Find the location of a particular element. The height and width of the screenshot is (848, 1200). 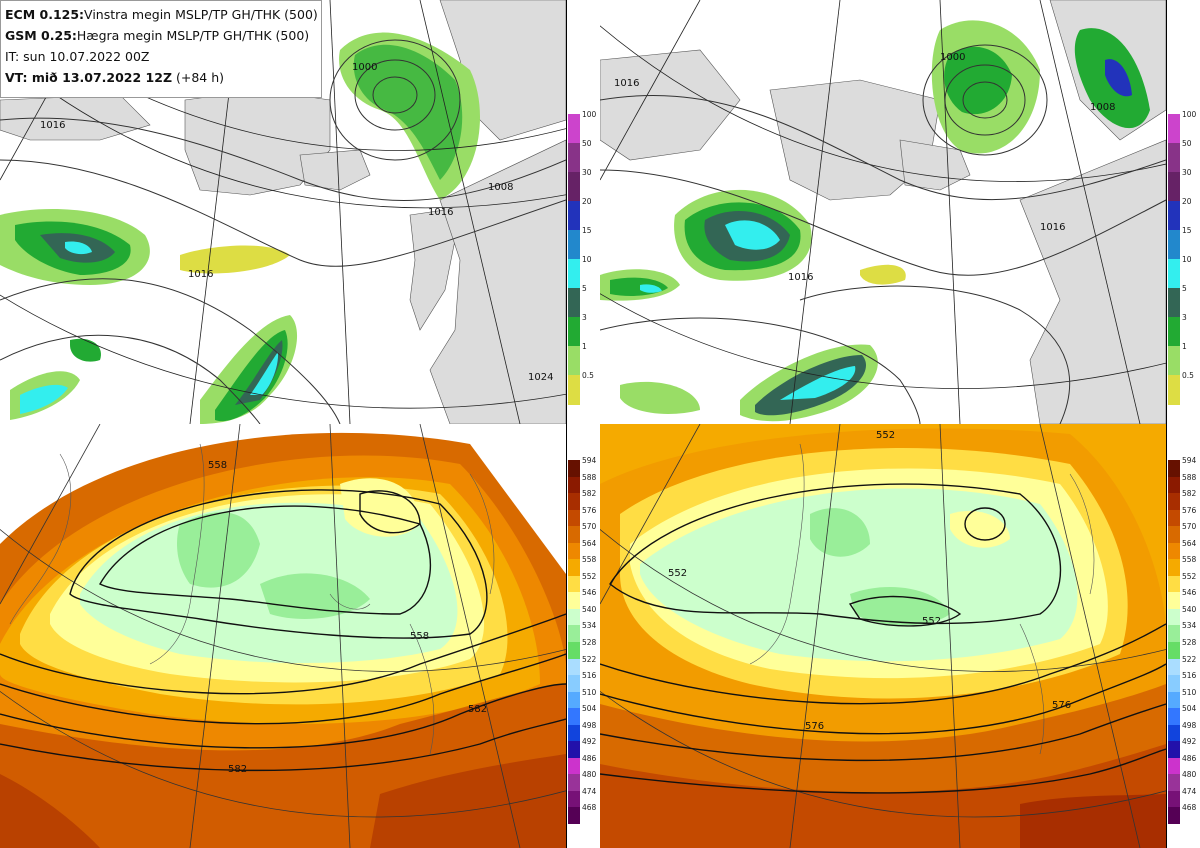

colorbar-label: 582 is located at coordinates (589, 494).